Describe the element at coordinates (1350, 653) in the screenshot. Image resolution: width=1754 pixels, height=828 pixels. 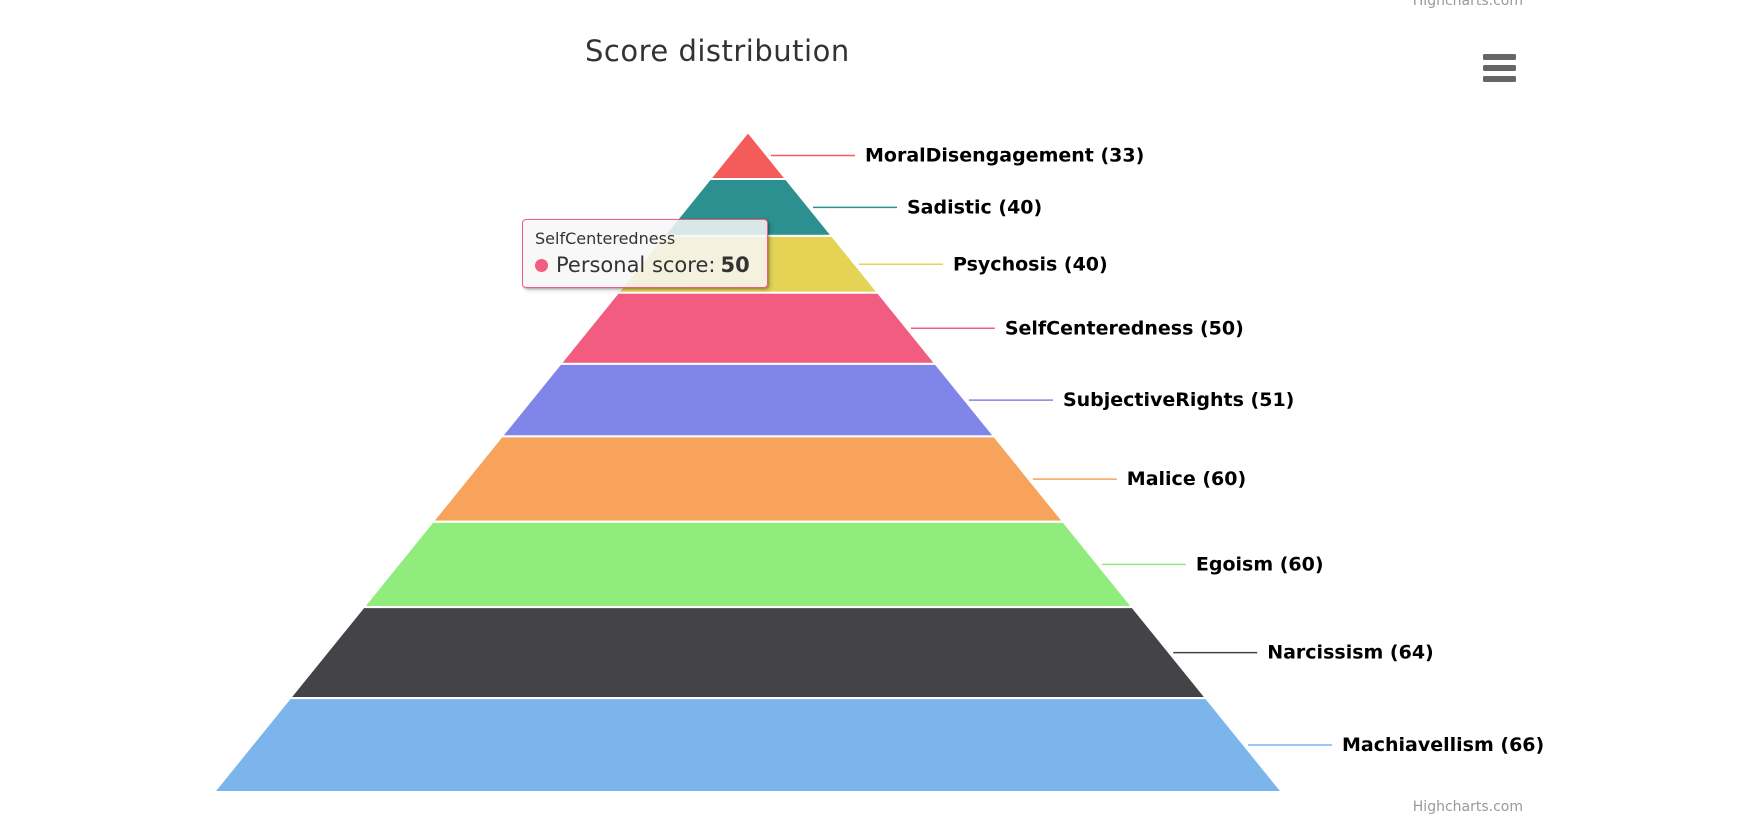
I see `data-label-Narcissism: Narcissism (64)` at that location.